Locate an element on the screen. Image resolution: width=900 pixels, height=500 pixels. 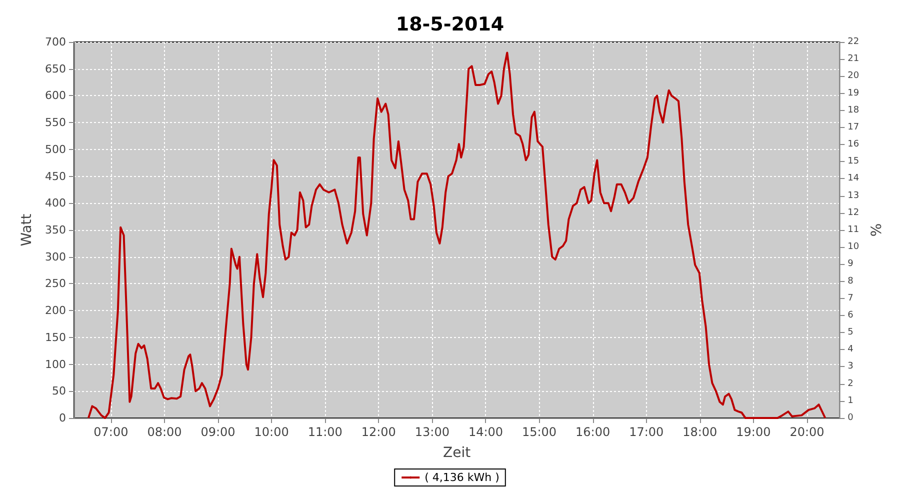
y2-tick-label: 21 is located at coordinates (854, 59).